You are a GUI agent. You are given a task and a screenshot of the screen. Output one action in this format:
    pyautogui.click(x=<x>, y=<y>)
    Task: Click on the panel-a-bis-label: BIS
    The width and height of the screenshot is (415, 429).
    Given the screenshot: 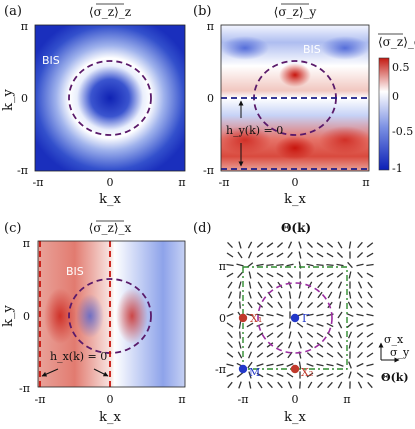 What is the action you would take?
    pyautogui.click(x=51, y=60)
    